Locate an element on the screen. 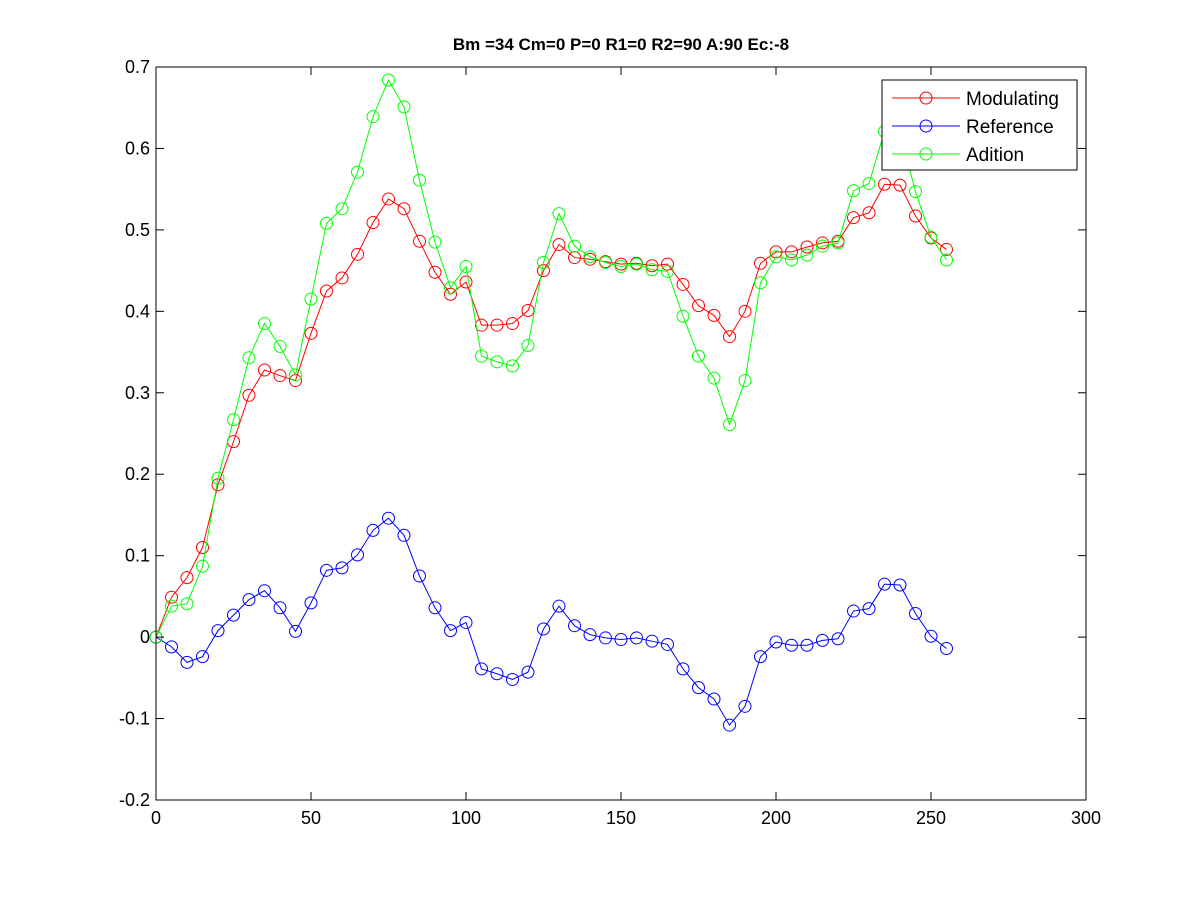 The height and width of the screenshot is (900, 1200). y-tick-label: 0.4 is located at coordinates (137, 311).